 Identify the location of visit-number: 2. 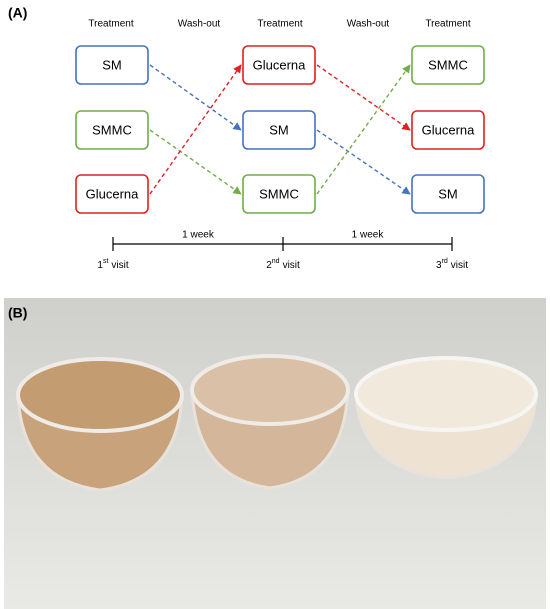
(269, 265).